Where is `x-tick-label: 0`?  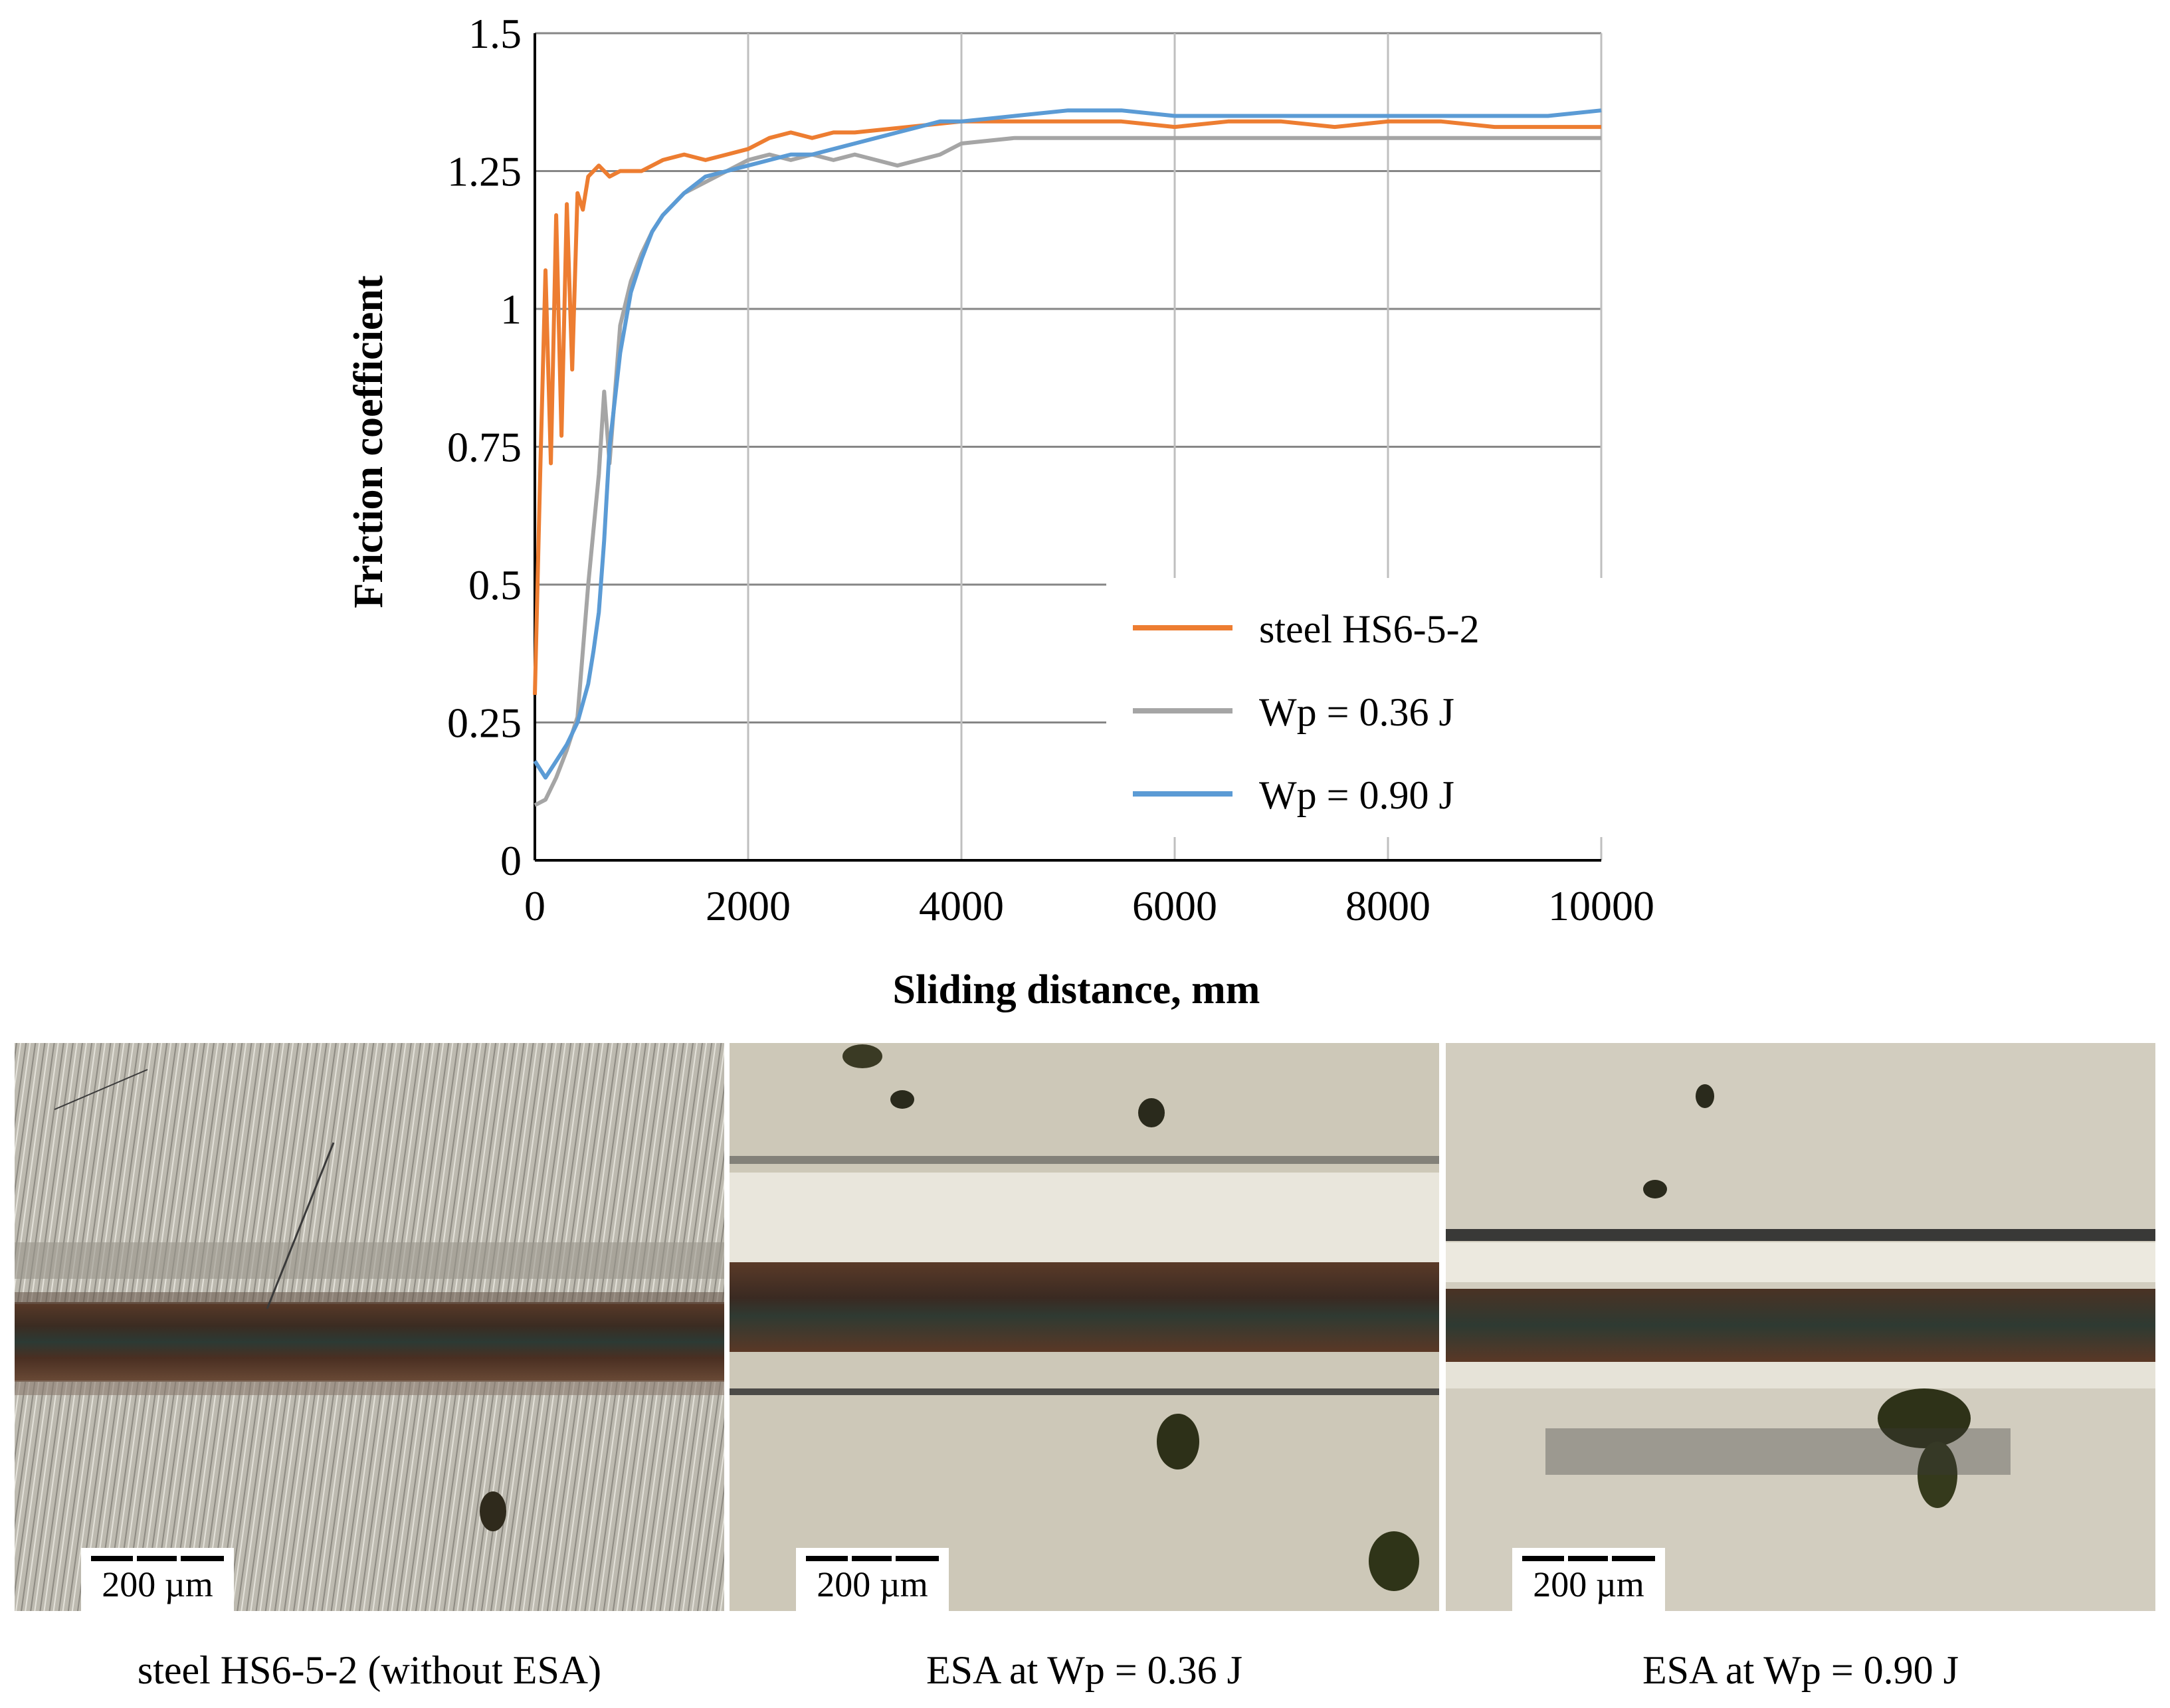 x-tick-label: 0 is located at coordinates (534, 906).